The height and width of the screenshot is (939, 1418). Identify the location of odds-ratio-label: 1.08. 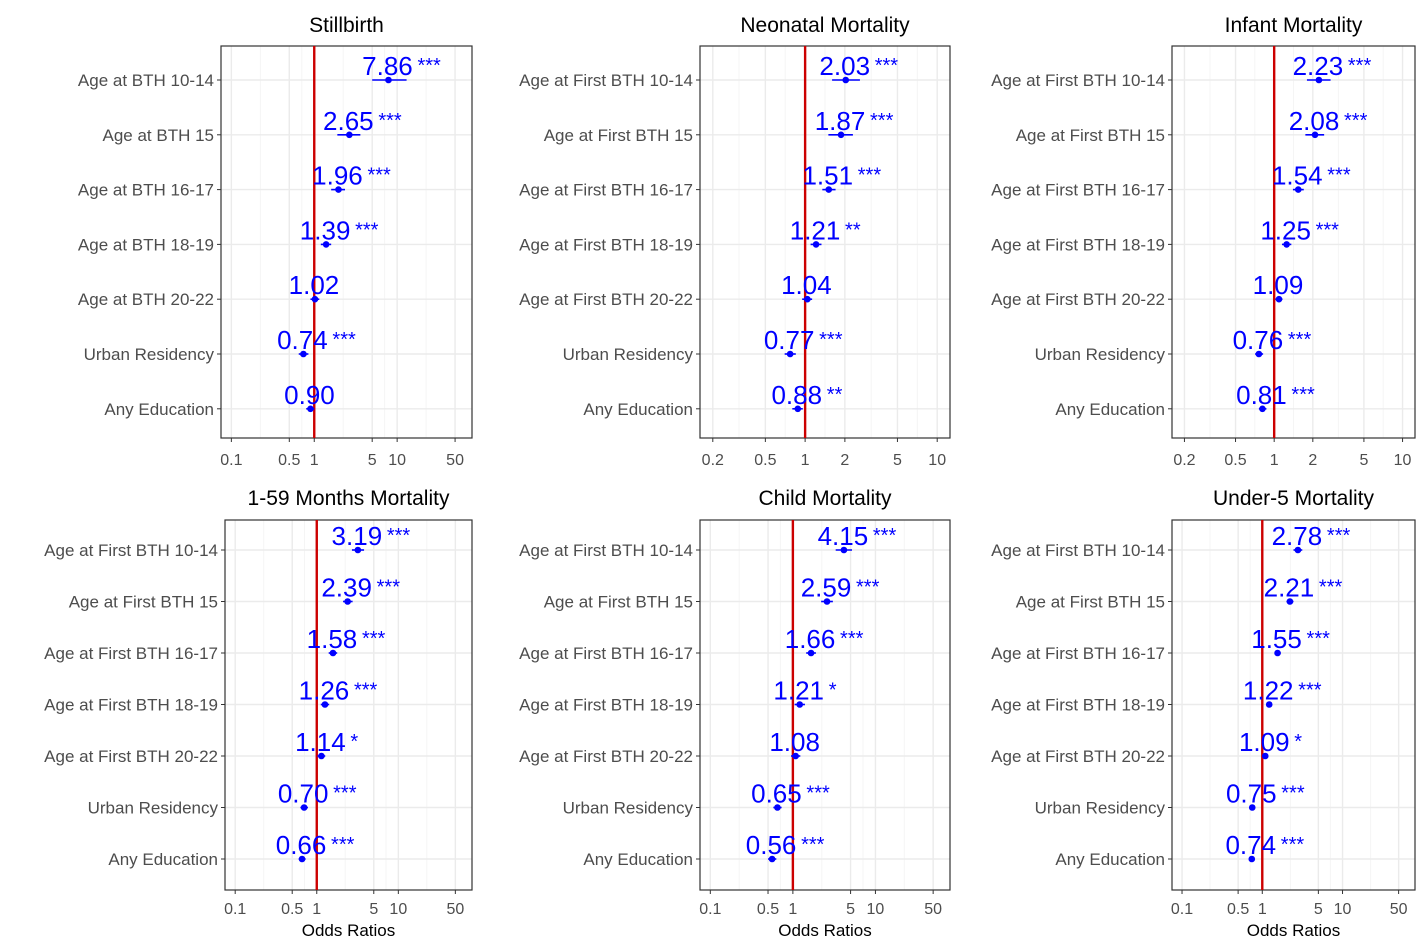
(794, 742).